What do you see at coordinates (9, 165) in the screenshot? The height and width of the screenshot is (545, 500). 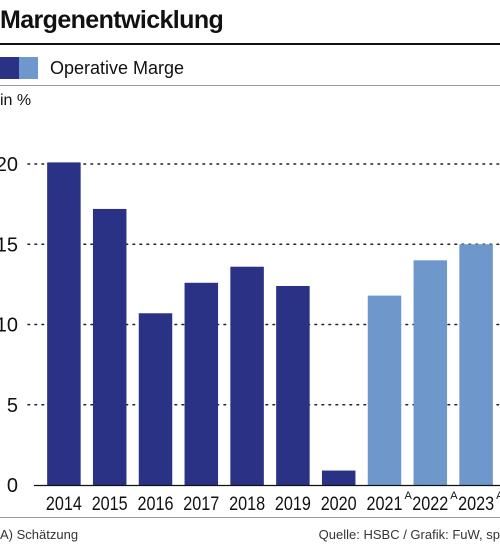 I see `y-tick-label: 20` at bounding box center [9, 165].